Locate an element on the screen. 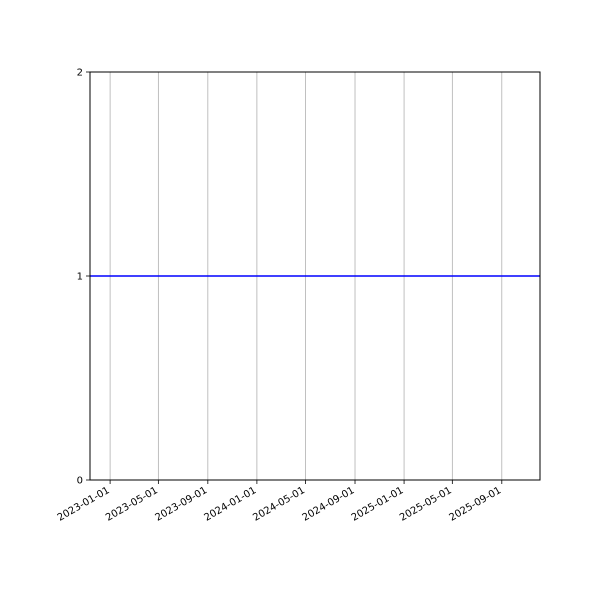 Image resolution: width=600 pixels, height=600 pixels. x-tick-label: 2025-09-01 is located at coordinates (475, 504).